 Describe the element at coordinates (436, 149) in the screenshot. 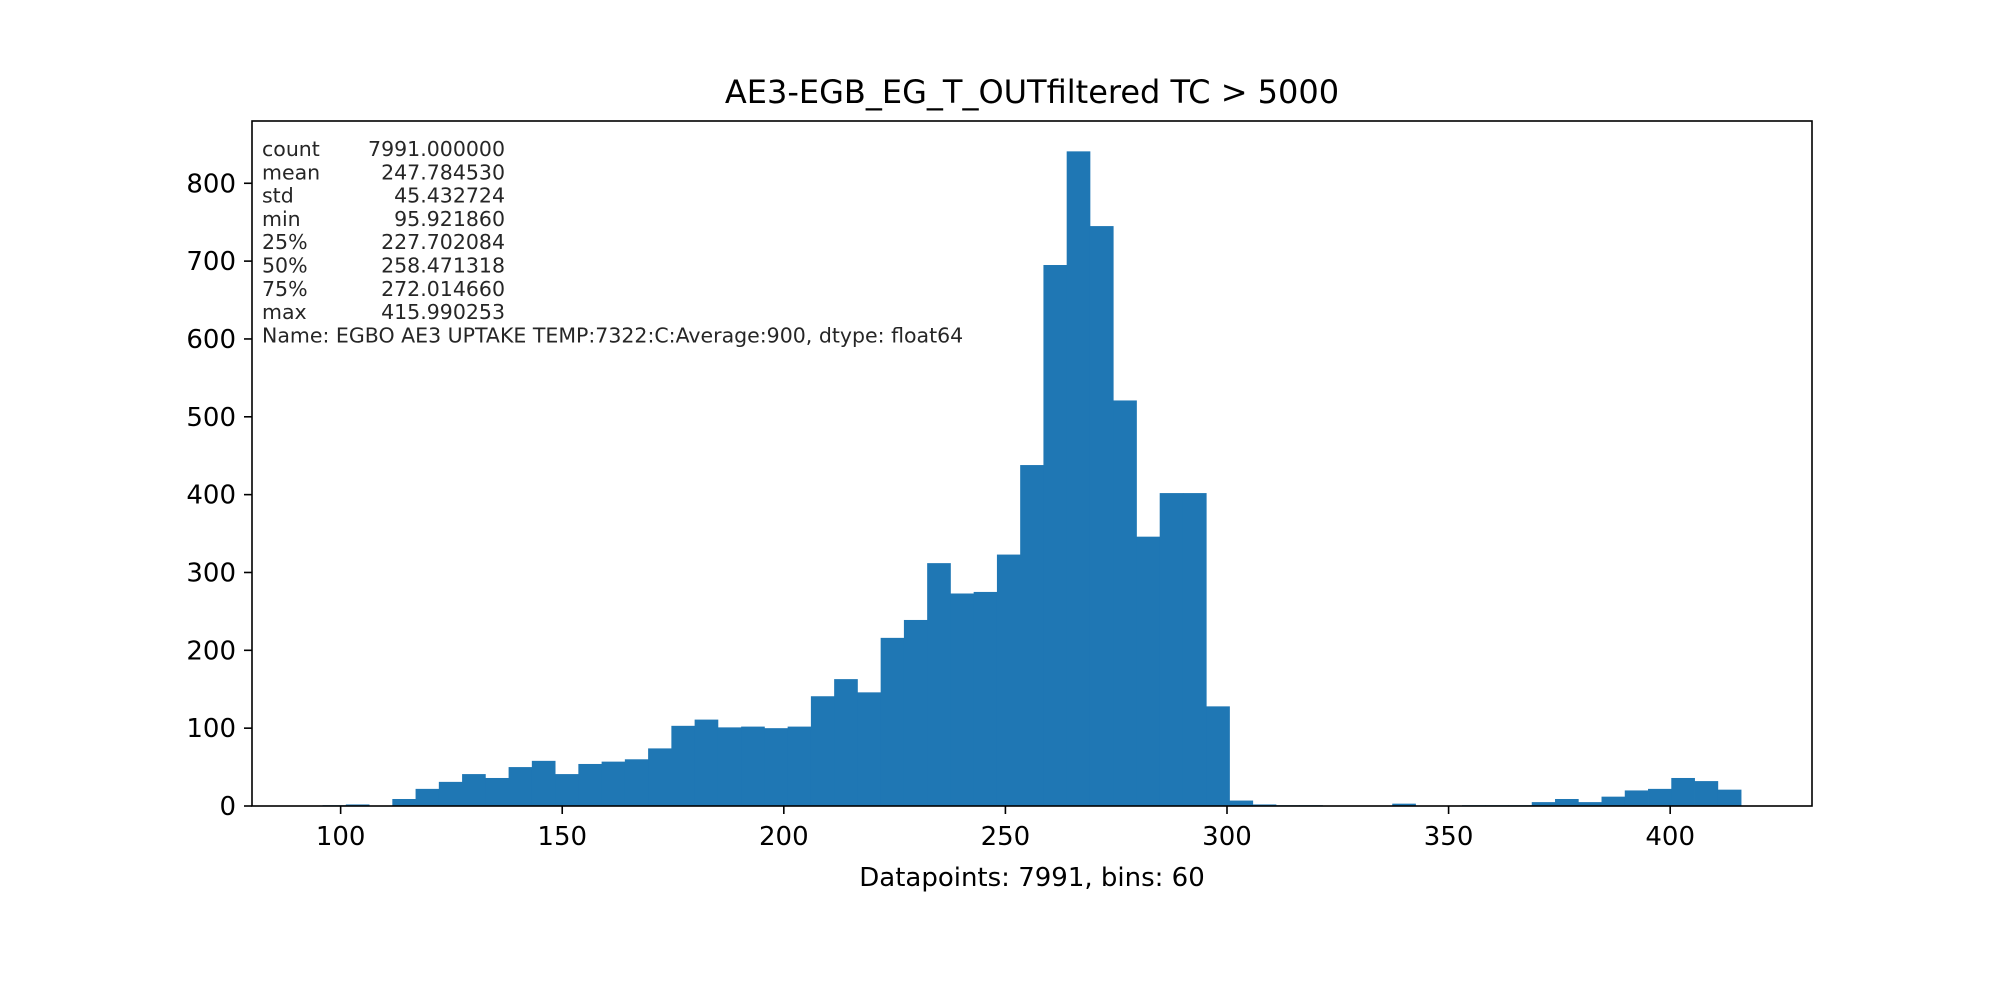

I see `stats-value: 7991.000000` at that location.